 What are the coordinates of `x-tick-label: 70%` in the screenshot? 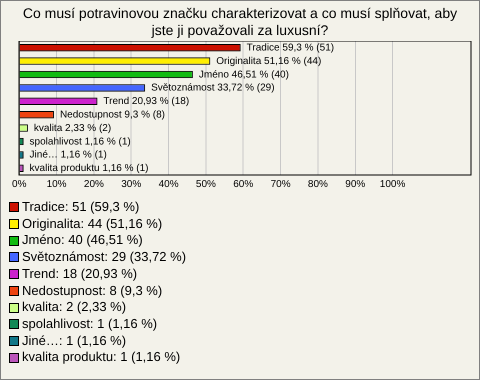 It's located at (280, 184).